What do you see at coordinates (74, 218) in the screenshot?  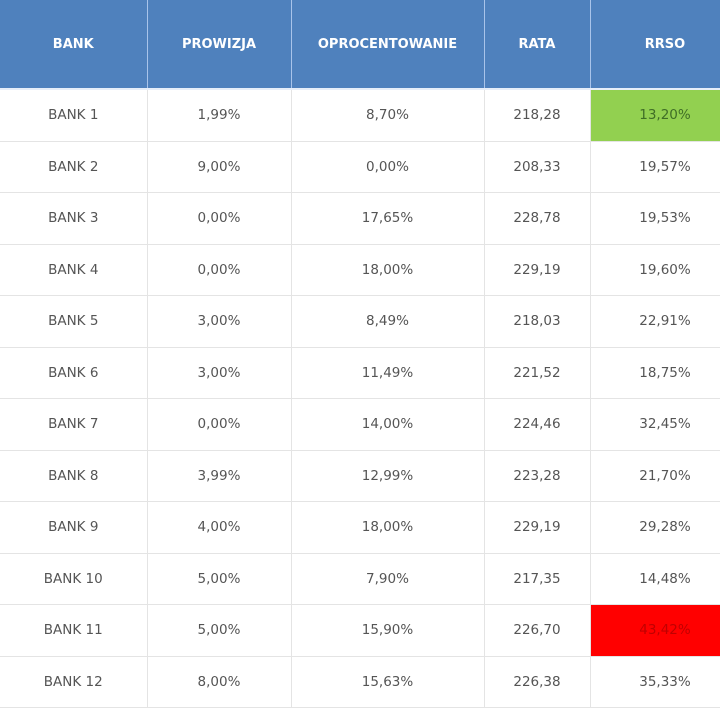 I see `cell-bank: BANK 3` at bounding box center [74, 218].